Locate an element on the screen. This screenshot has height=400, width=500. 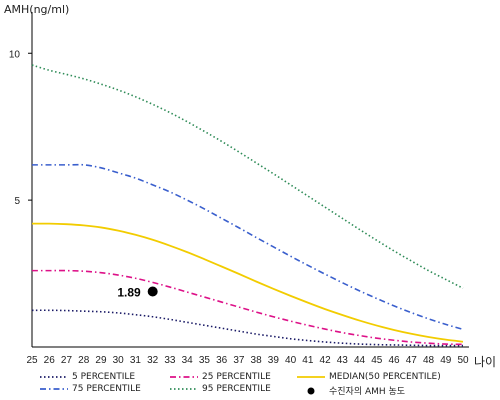
x-tick-label: 26 is located at coordinates (50, 360).